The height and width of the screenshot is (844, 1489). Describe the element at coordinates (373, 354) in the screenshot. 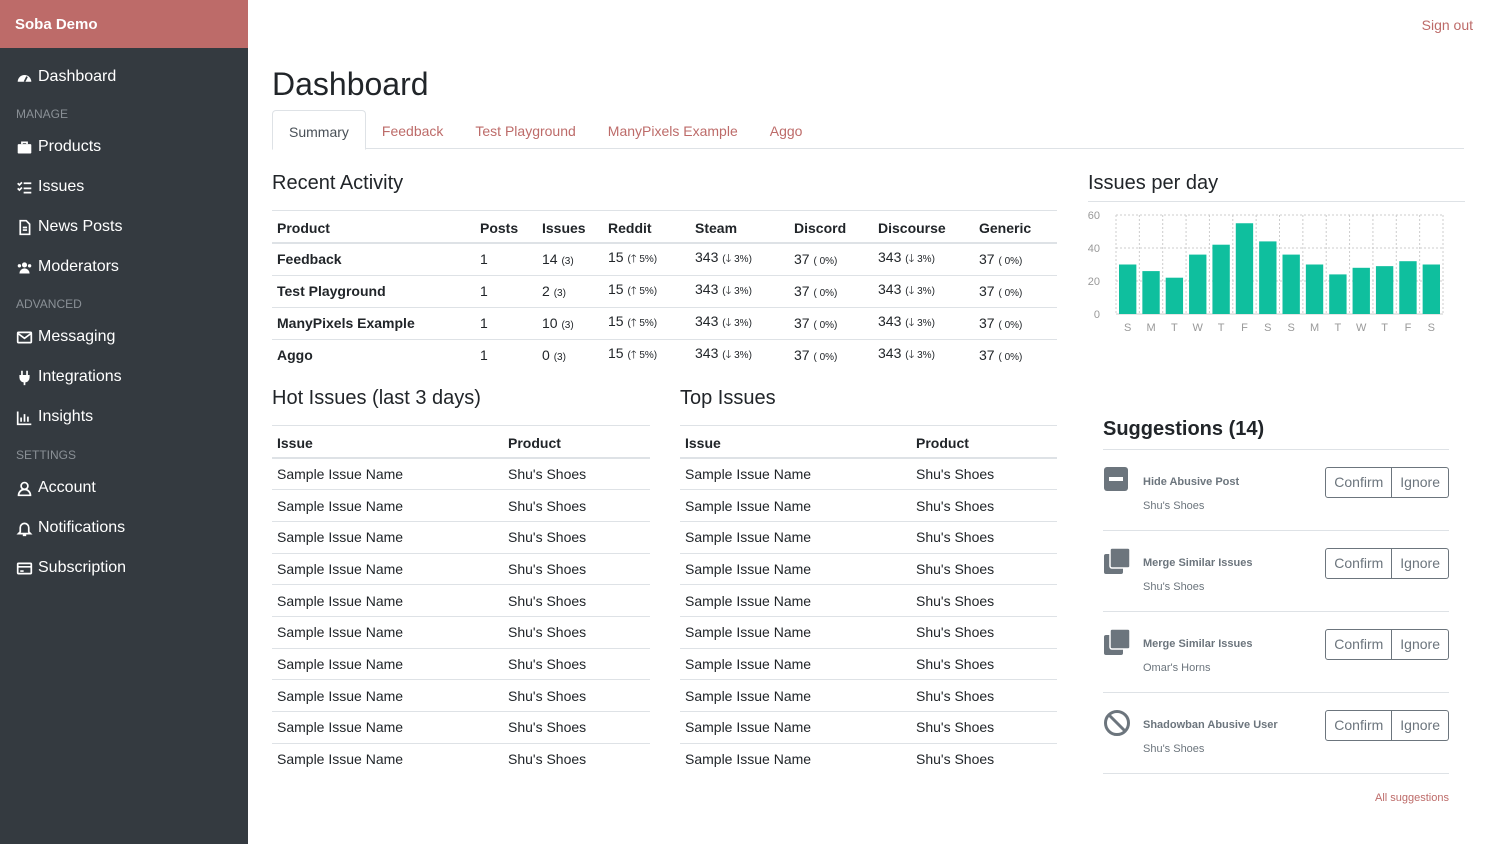

I see `product-cell: Aggo` at that location.